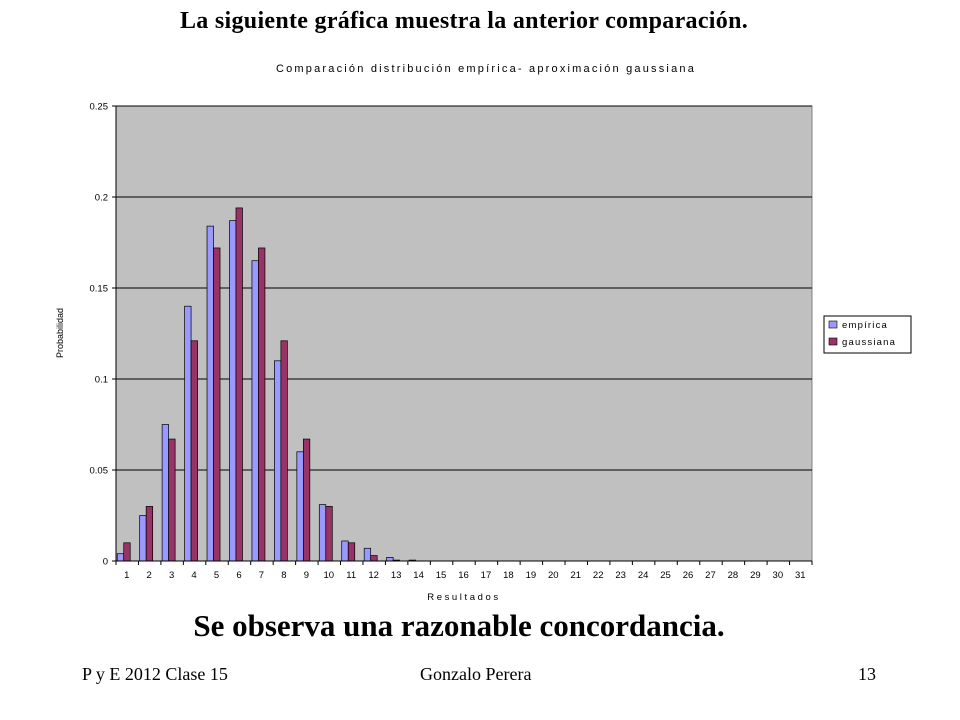  What do you see at coordinates (171, 575) in the screenshot?
I see `x-tick-label: 3` at bounding box center [171, 575].